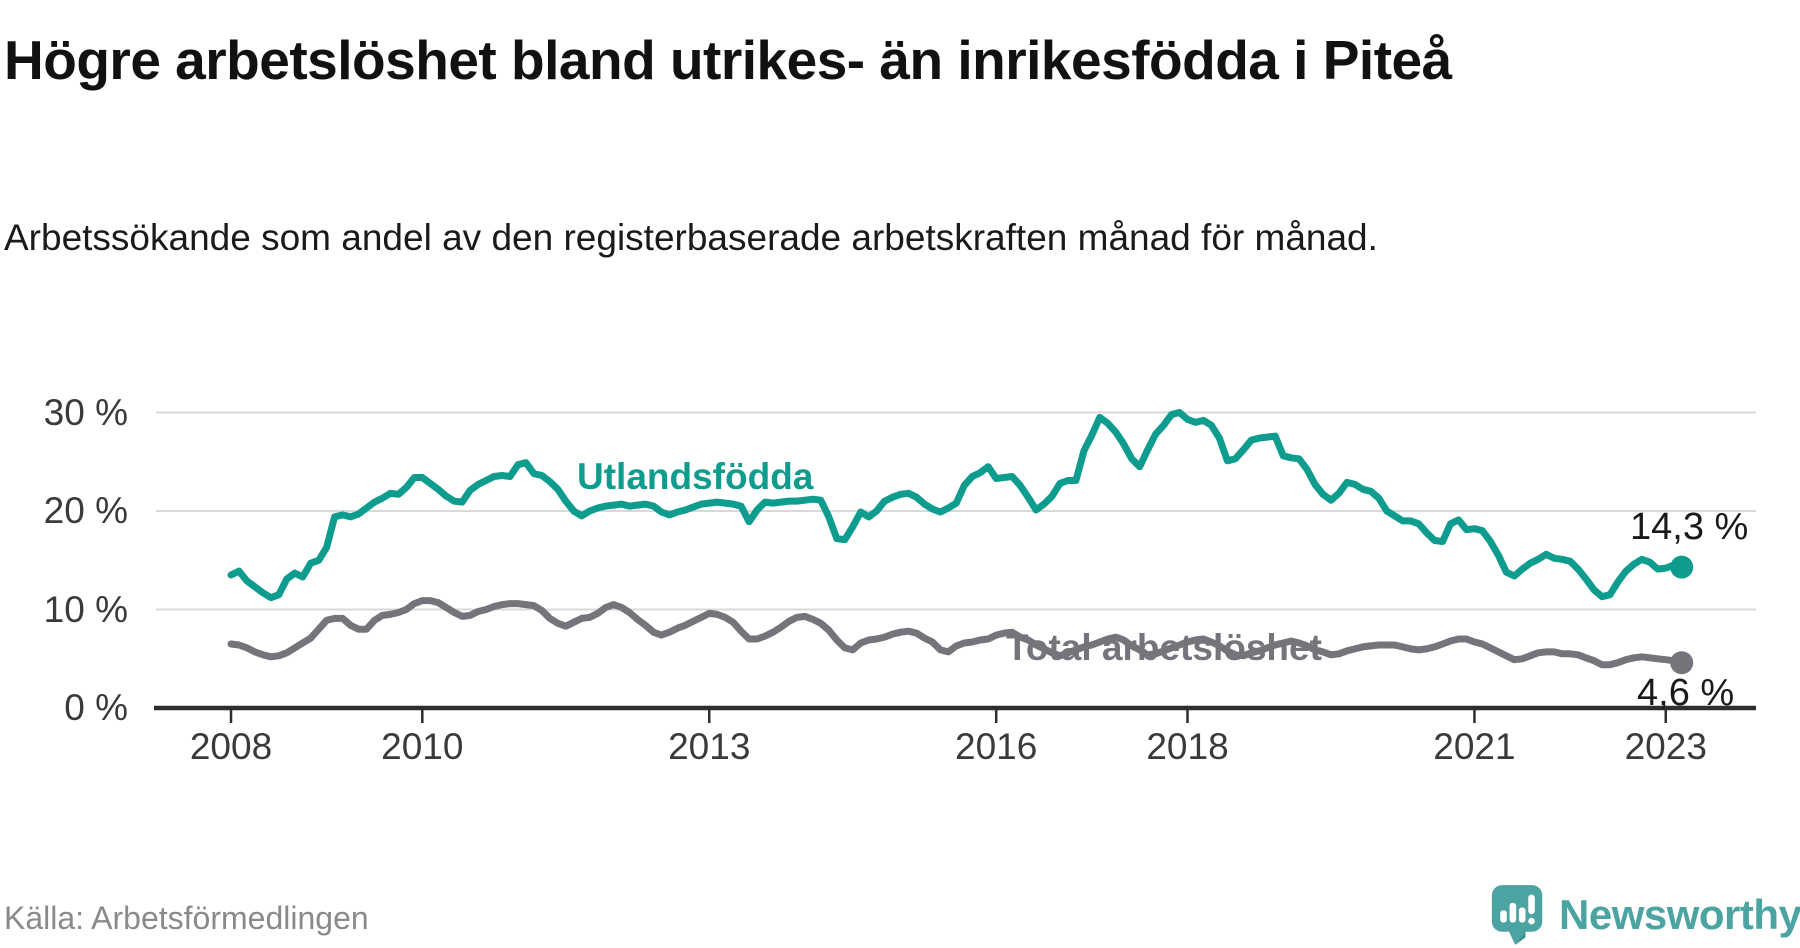  Describe the element at coordinates (422, 746) in the screenshot. I see `x-axis-tick-label: 2010` at that location.